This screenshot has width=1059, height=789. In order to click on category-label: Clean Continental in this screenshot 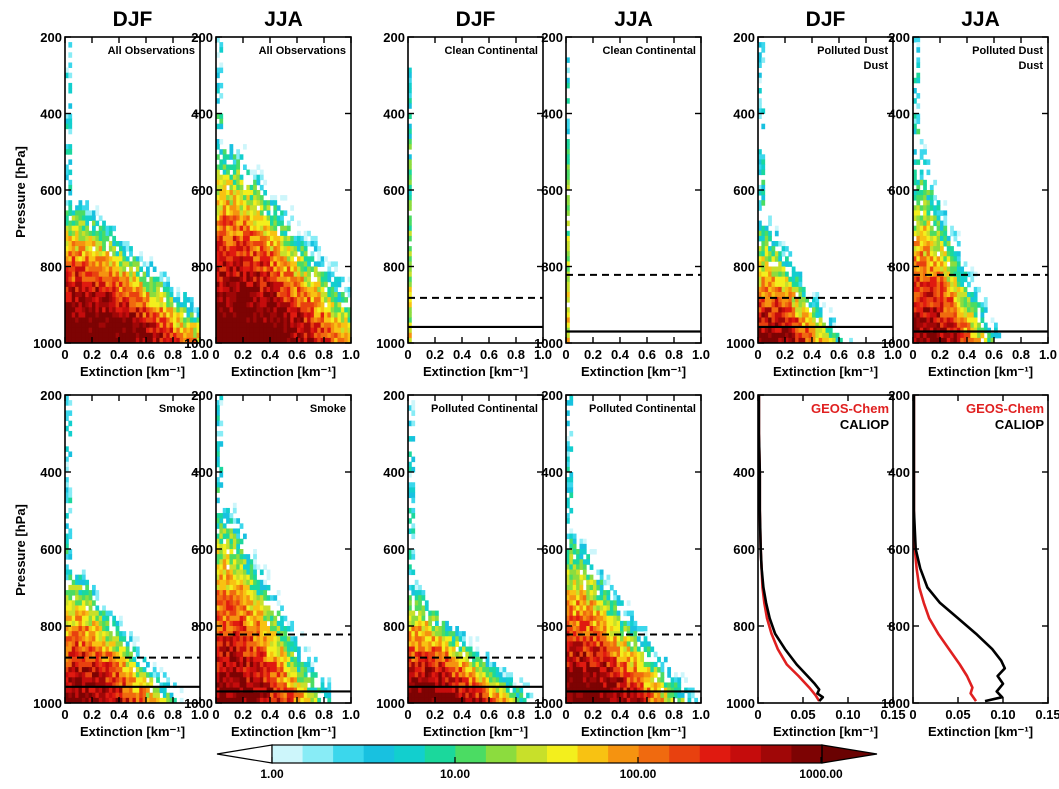, I will do `click(491, 51)`.